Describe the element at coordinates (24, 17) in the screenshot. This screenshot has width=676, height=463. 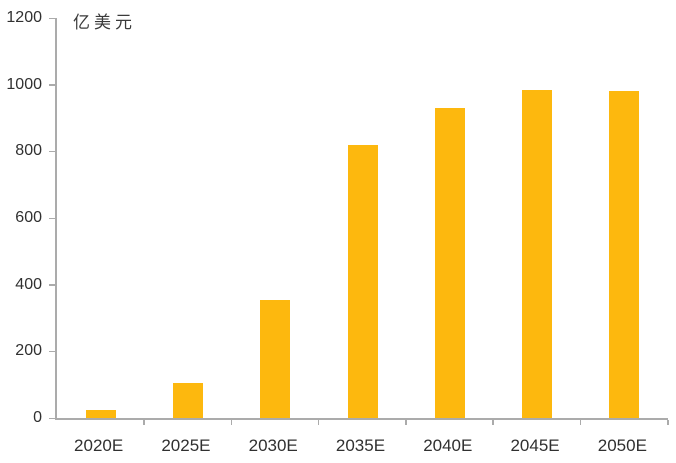
I see `y-tick-label: 1200` at that location.